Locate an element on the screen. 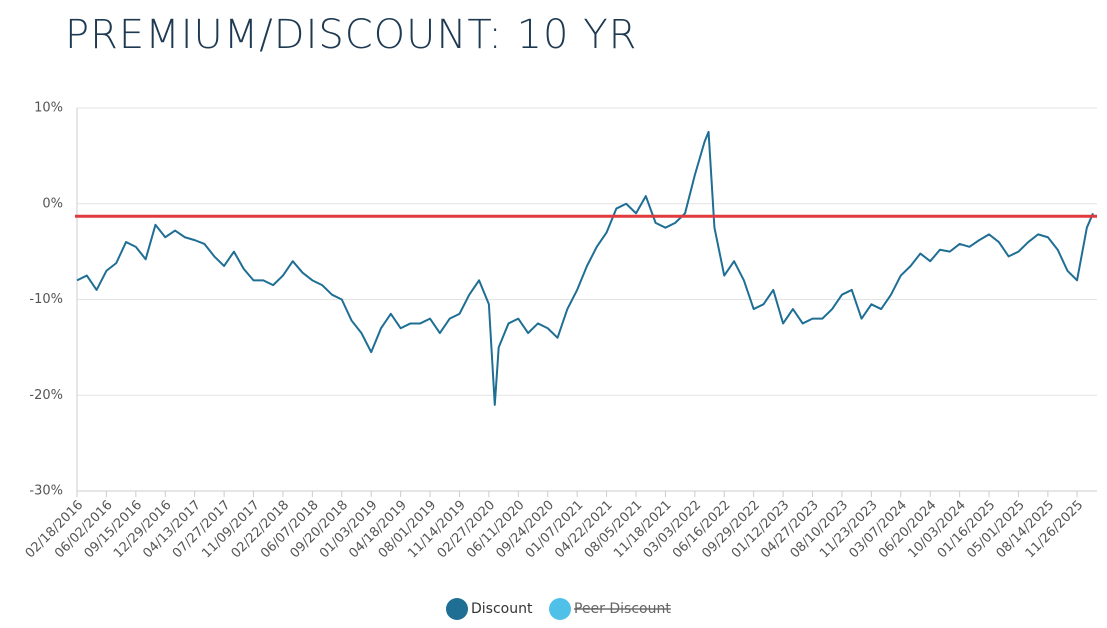 This screenshot has height=628, width=1107. legend-label: Peer Discount is located at coordinates (622, 609).